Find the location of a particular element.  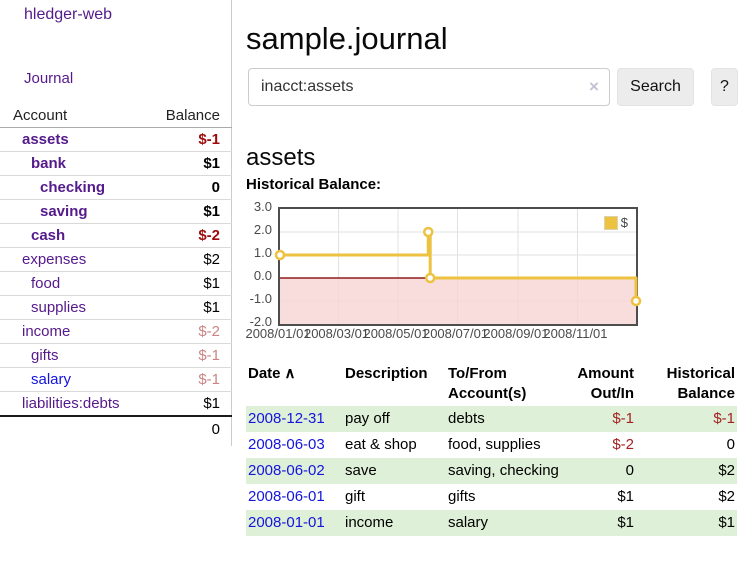

legend-label: $ is located at coordinates (624, 222).